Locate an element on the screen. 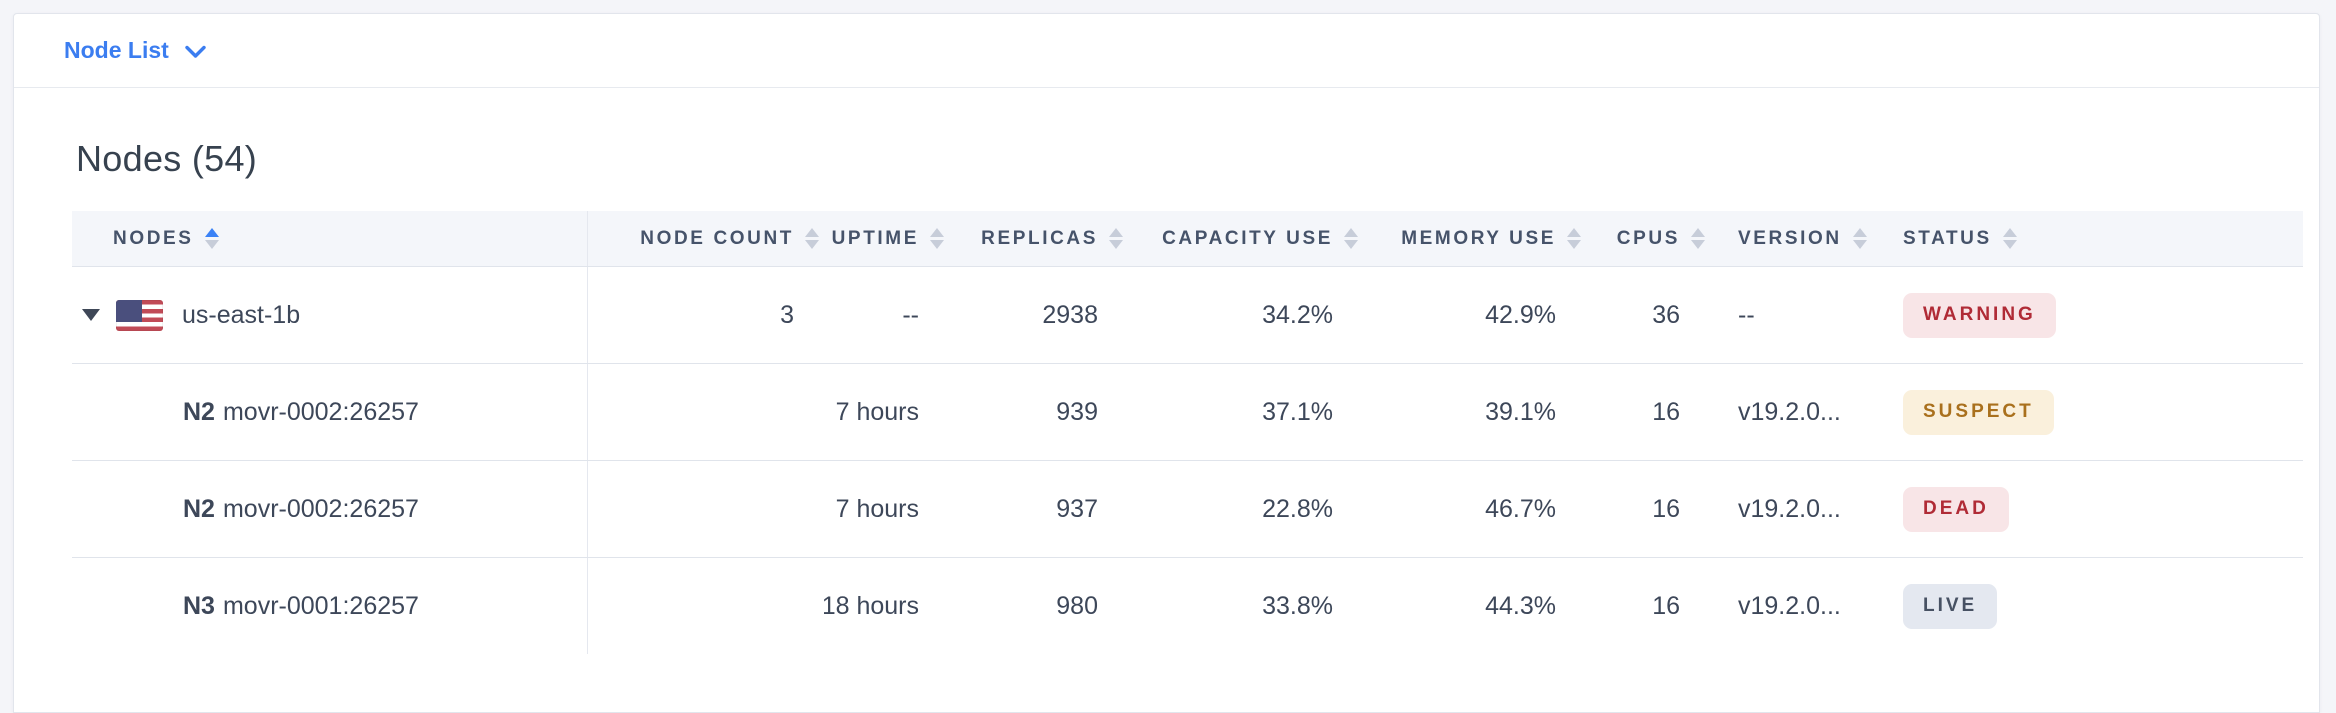  us-flag-icon is located at coordinates (139, 315).